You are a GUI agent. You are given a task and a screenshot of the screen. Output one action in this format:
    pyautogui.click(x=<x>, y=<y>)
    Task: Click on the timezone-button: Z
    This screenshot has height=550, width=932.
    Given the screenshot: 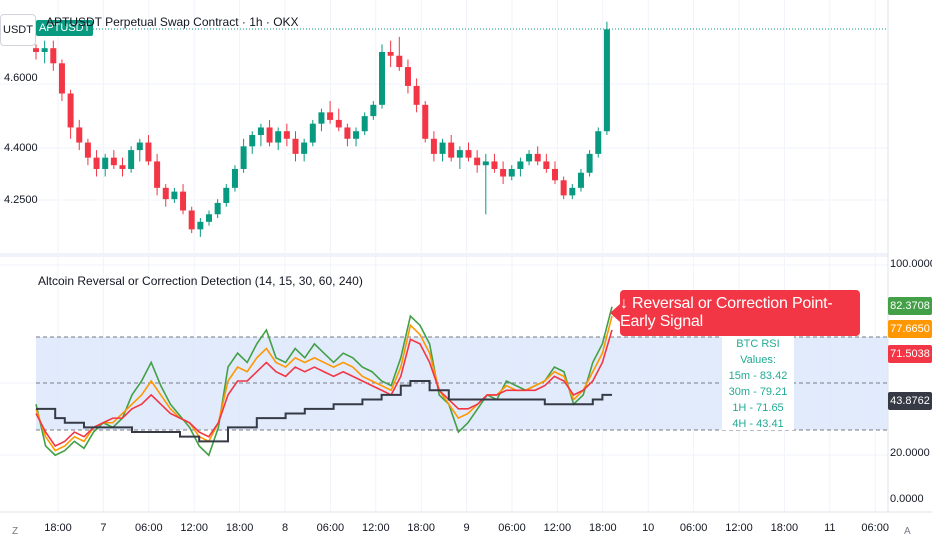 What is the action you would take?
    pyautogui.click(x=15, y=531)
    